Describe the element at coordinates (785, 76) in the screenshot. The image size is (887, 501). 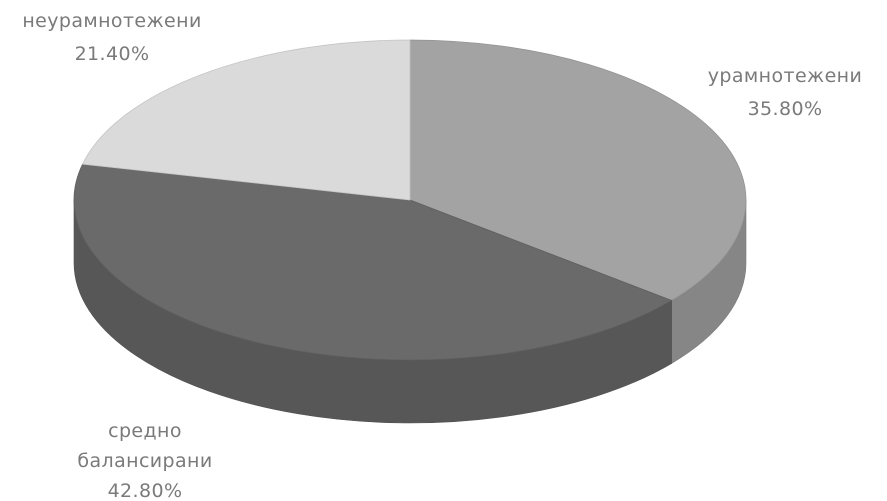
I see `slice-label-balanced: урамнотежени` at that location.